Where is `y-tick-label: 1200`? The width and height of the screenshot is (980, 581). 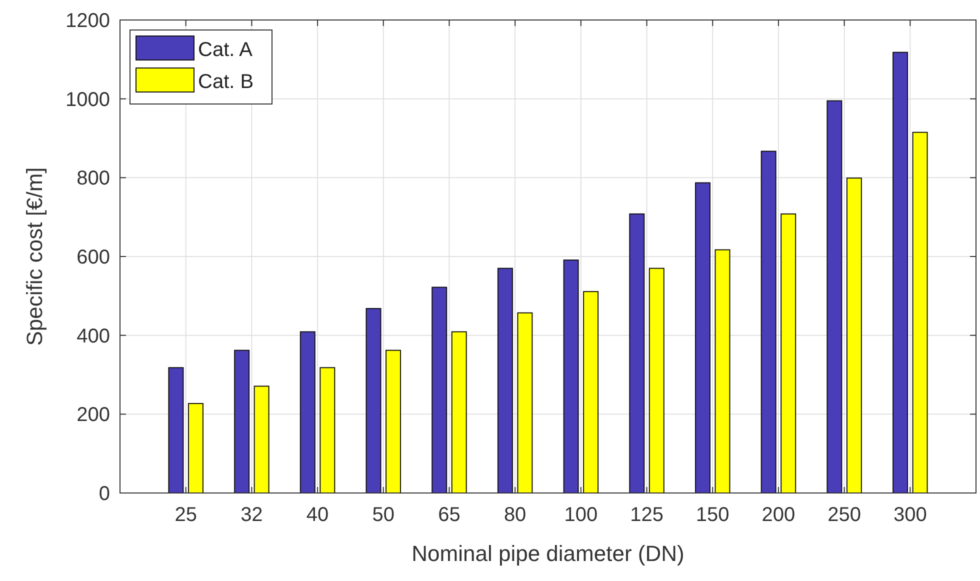
y-tick-label: 1200 is located at coordinates (88, 21).